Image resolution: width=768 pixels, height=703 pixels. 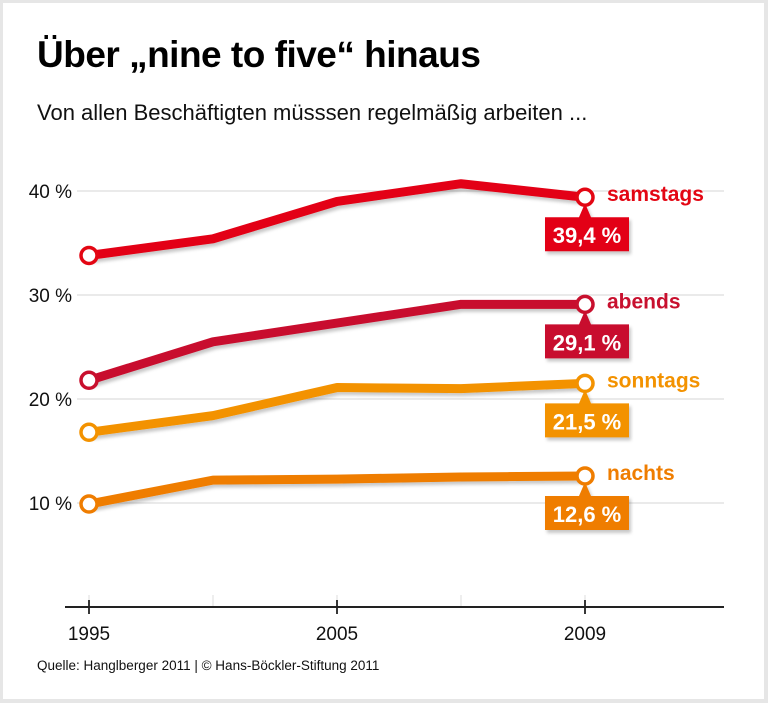 What do you see at coordinates (89, 634) in the screenshot?
I see `x-tick-label: 1995` at bounding box center [89, 634].